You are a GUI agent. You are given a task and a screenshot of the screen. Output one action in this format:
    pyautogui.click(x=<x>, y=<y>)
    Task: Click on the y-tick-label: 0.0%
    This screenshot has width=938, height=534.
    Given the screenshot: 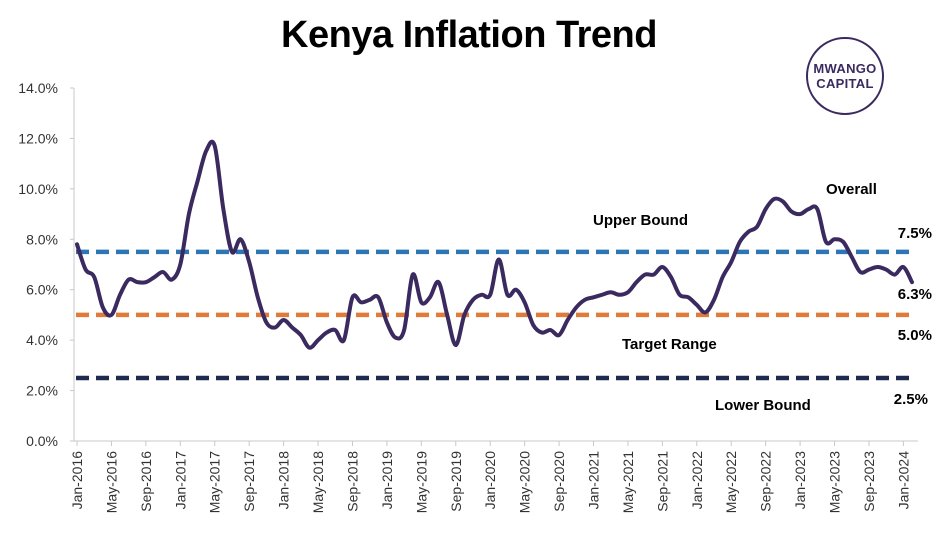 What is the action you would take?
    pyautogui.click(x=42, y=441)
    